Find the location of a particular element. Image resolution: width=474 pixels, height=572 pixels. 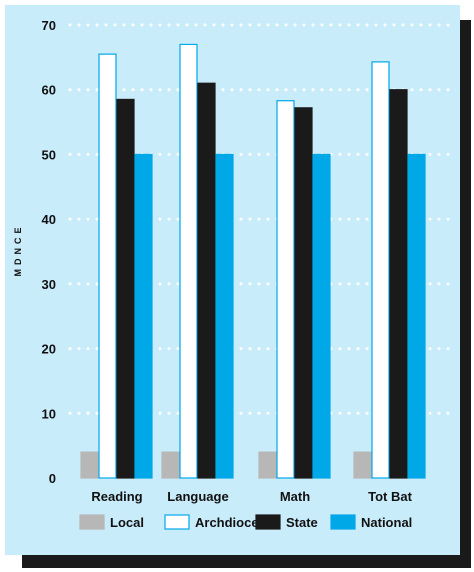

legend-label-archdiocese: Archdiocese is located at coordinates (234, 522).